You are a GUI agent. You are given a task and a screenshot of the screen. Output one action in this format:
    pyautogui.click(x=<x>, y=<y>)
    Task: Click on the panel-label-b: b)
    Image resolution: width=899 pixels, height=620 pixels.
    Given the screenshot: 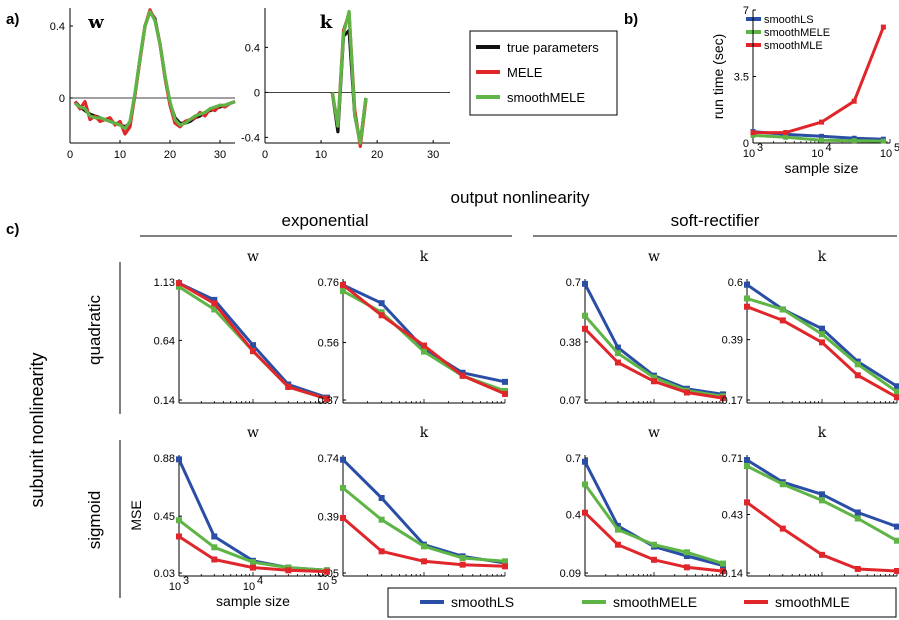 What is the action you would take?
    pyautogui.click(x=631, y=19)
    